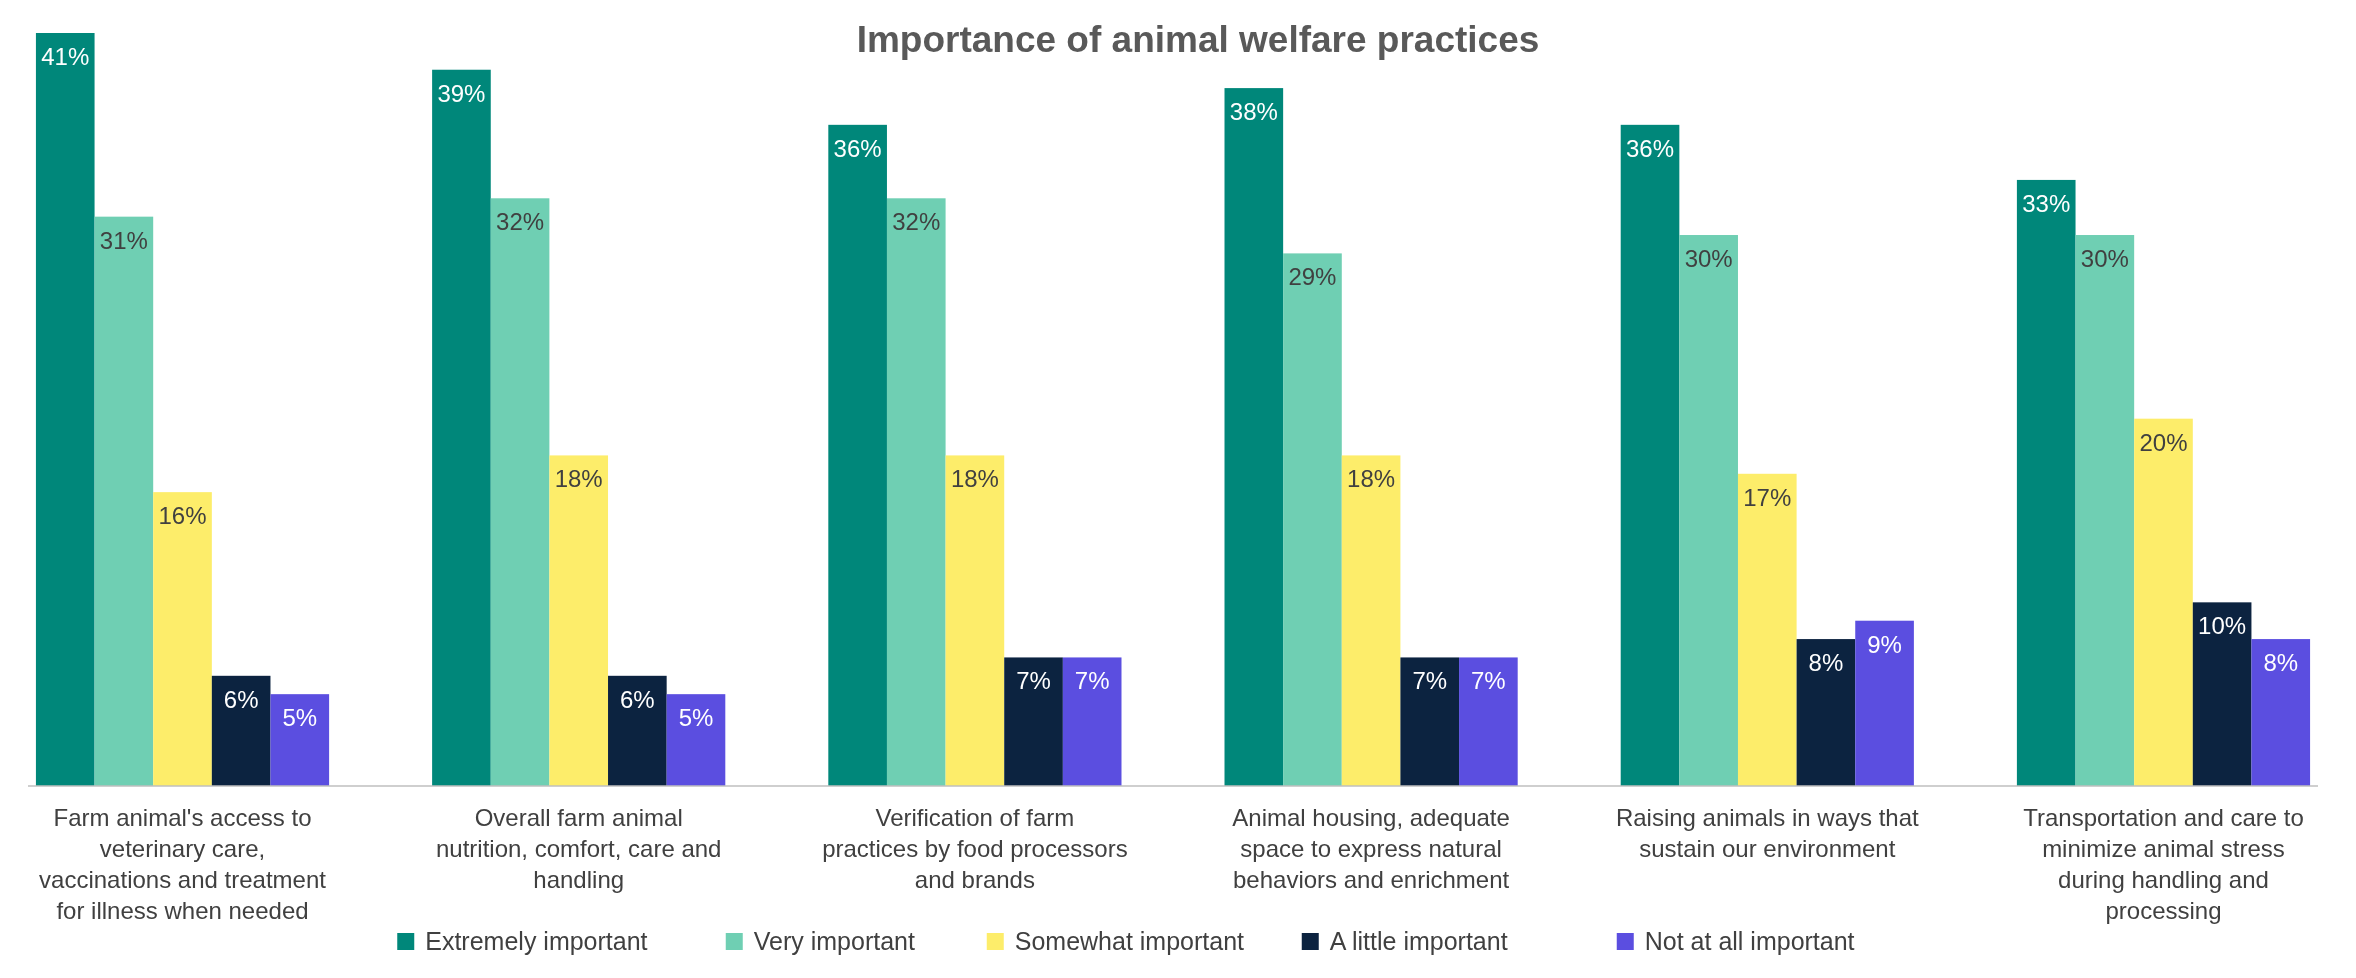 This screenshot has height=978, width=2356. What do you see at coordinates (1253, 112) in the screenshot?
I see `data-label: 38%` at bounding box center [1253, 112].